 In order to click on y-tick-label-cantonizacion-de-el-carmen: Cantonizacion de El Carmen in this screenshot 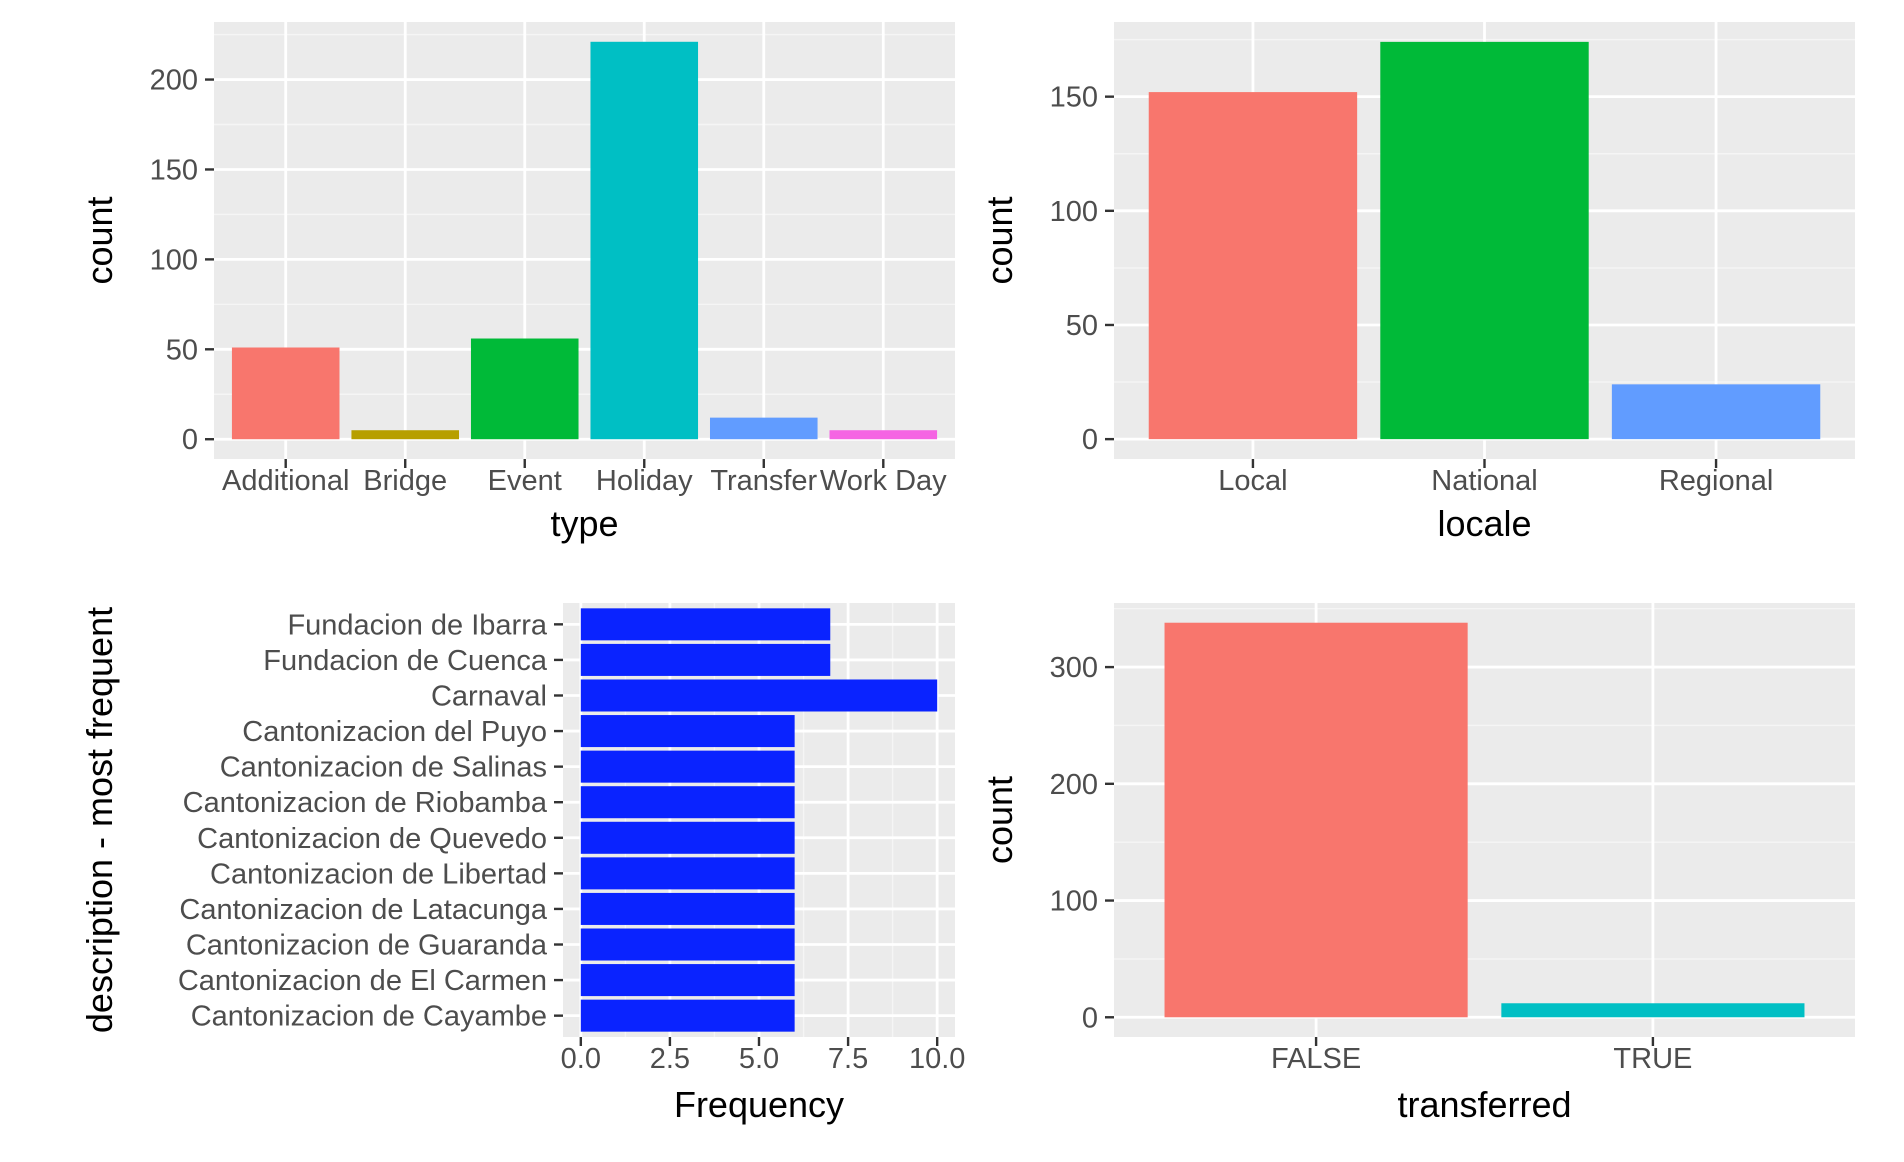, I will do `click(362, 981)`.